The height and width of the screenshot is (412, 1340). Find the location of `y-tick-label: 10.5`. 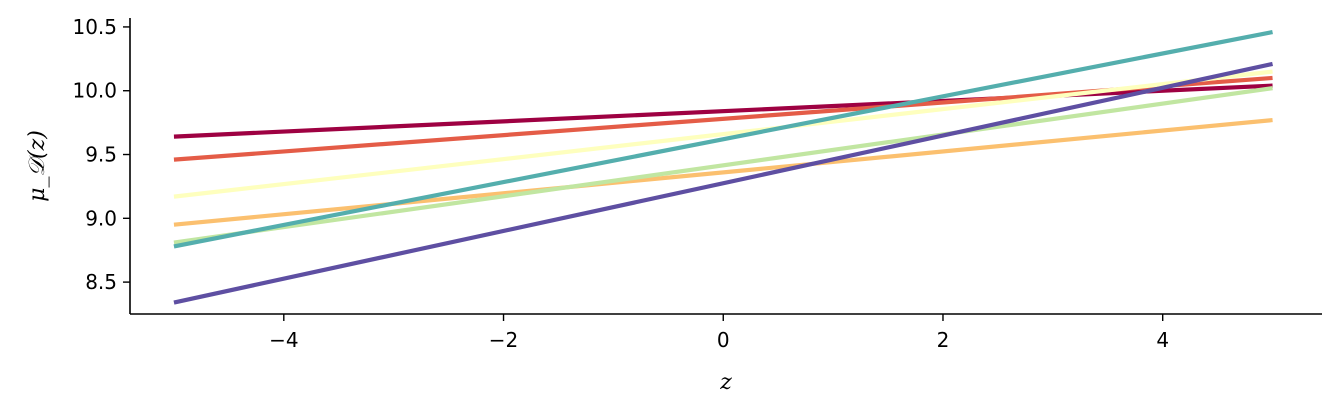

y-tick-label: 10.5 is located at coordinates (94, 27).